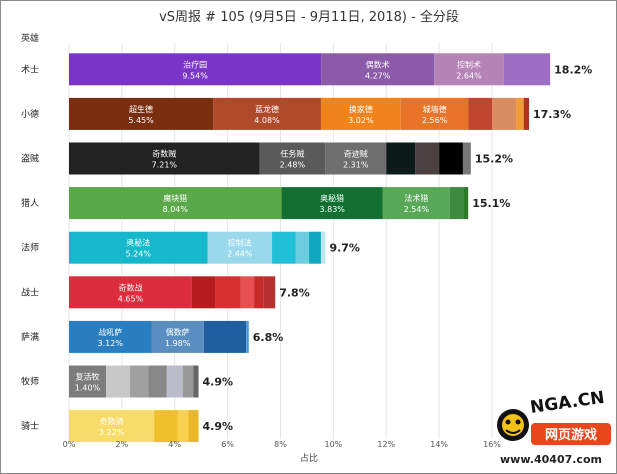 The height and width of the screenshot is (474, 617). I want to click on segment-value: 2.31%, so click(356, 165).